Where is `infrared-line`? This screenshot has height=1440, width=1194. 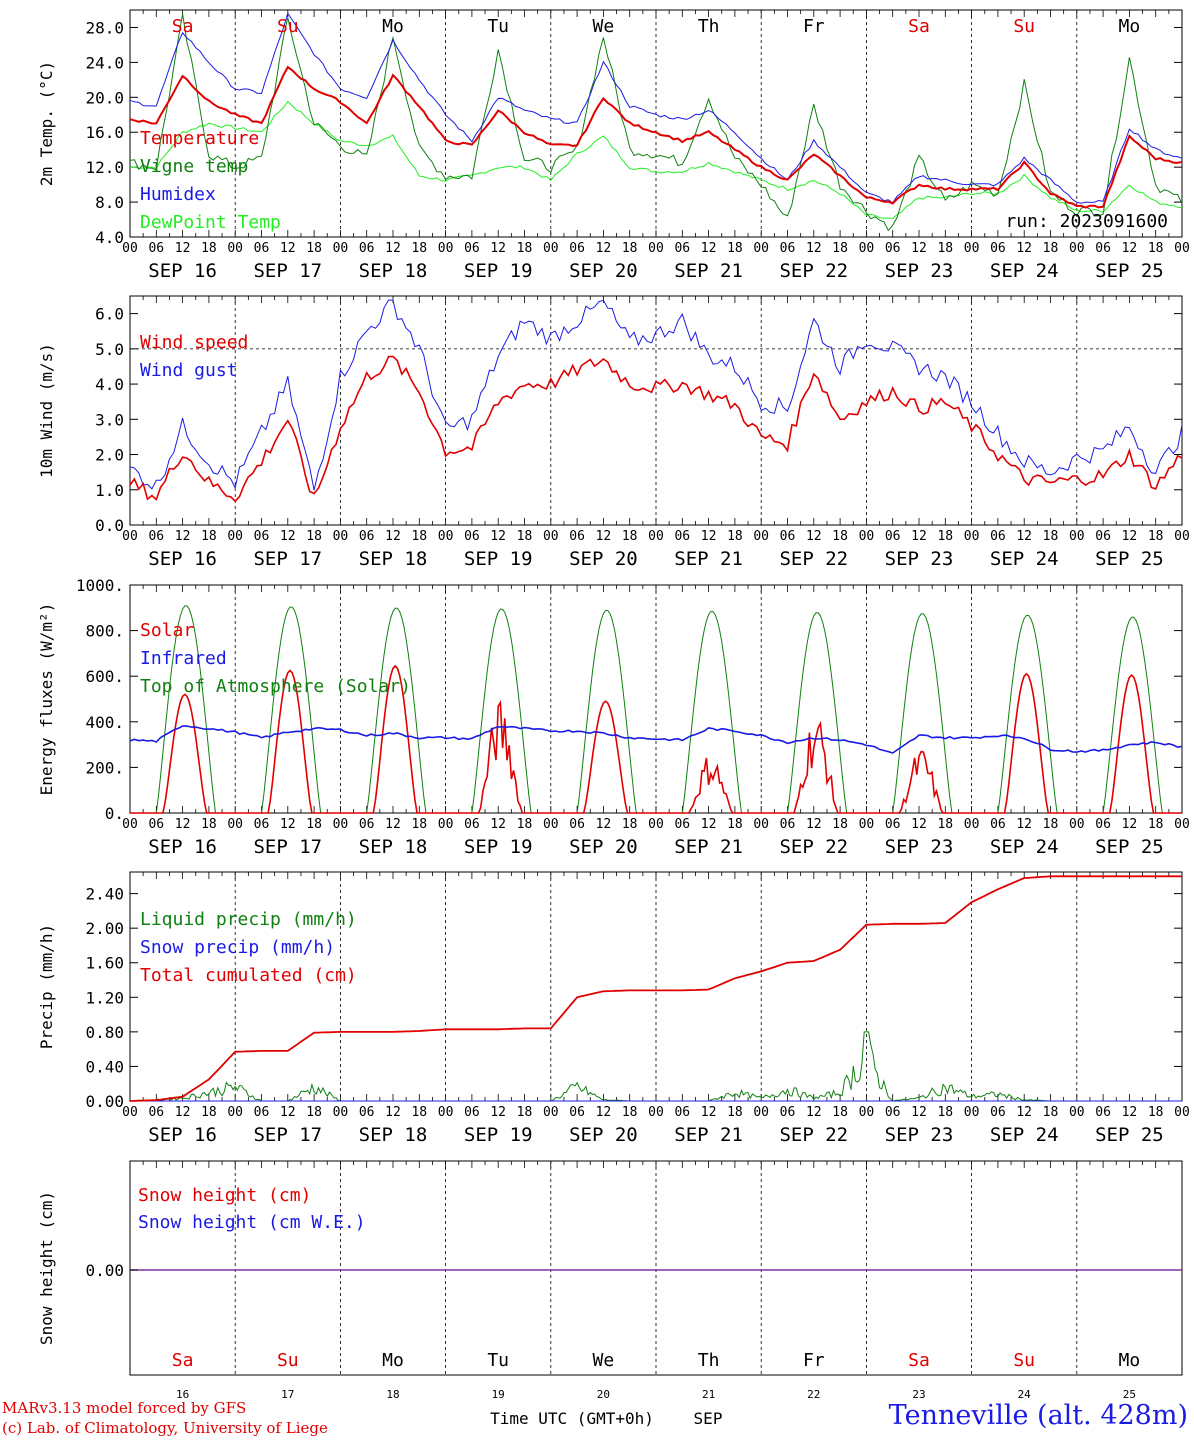
infrared-line is located at coordinates (656, 739).